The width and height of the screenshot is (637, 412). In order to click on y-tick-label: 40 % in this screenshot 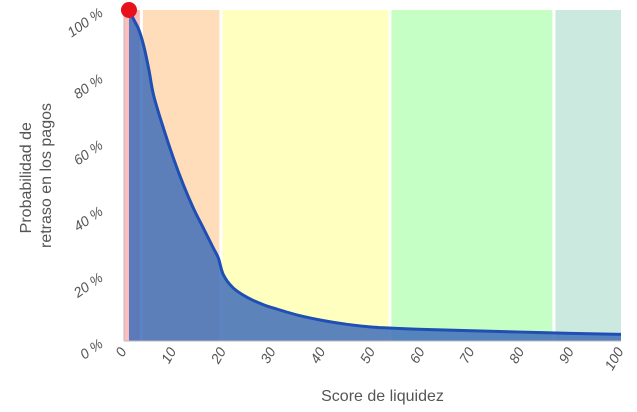, I will do `click(87, 218)`.